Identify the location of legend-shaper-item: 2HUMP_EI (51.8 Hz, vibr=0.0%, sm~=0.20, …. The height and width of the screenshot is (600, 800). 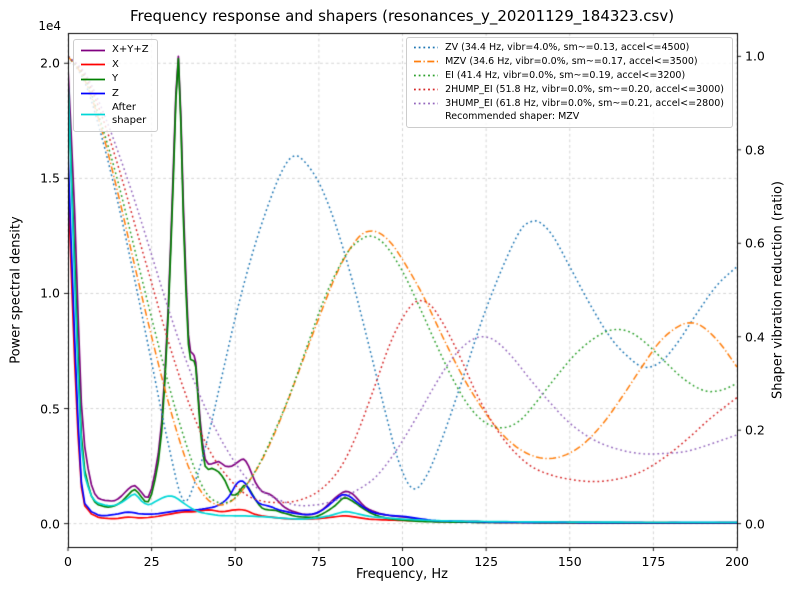
(568, 90).